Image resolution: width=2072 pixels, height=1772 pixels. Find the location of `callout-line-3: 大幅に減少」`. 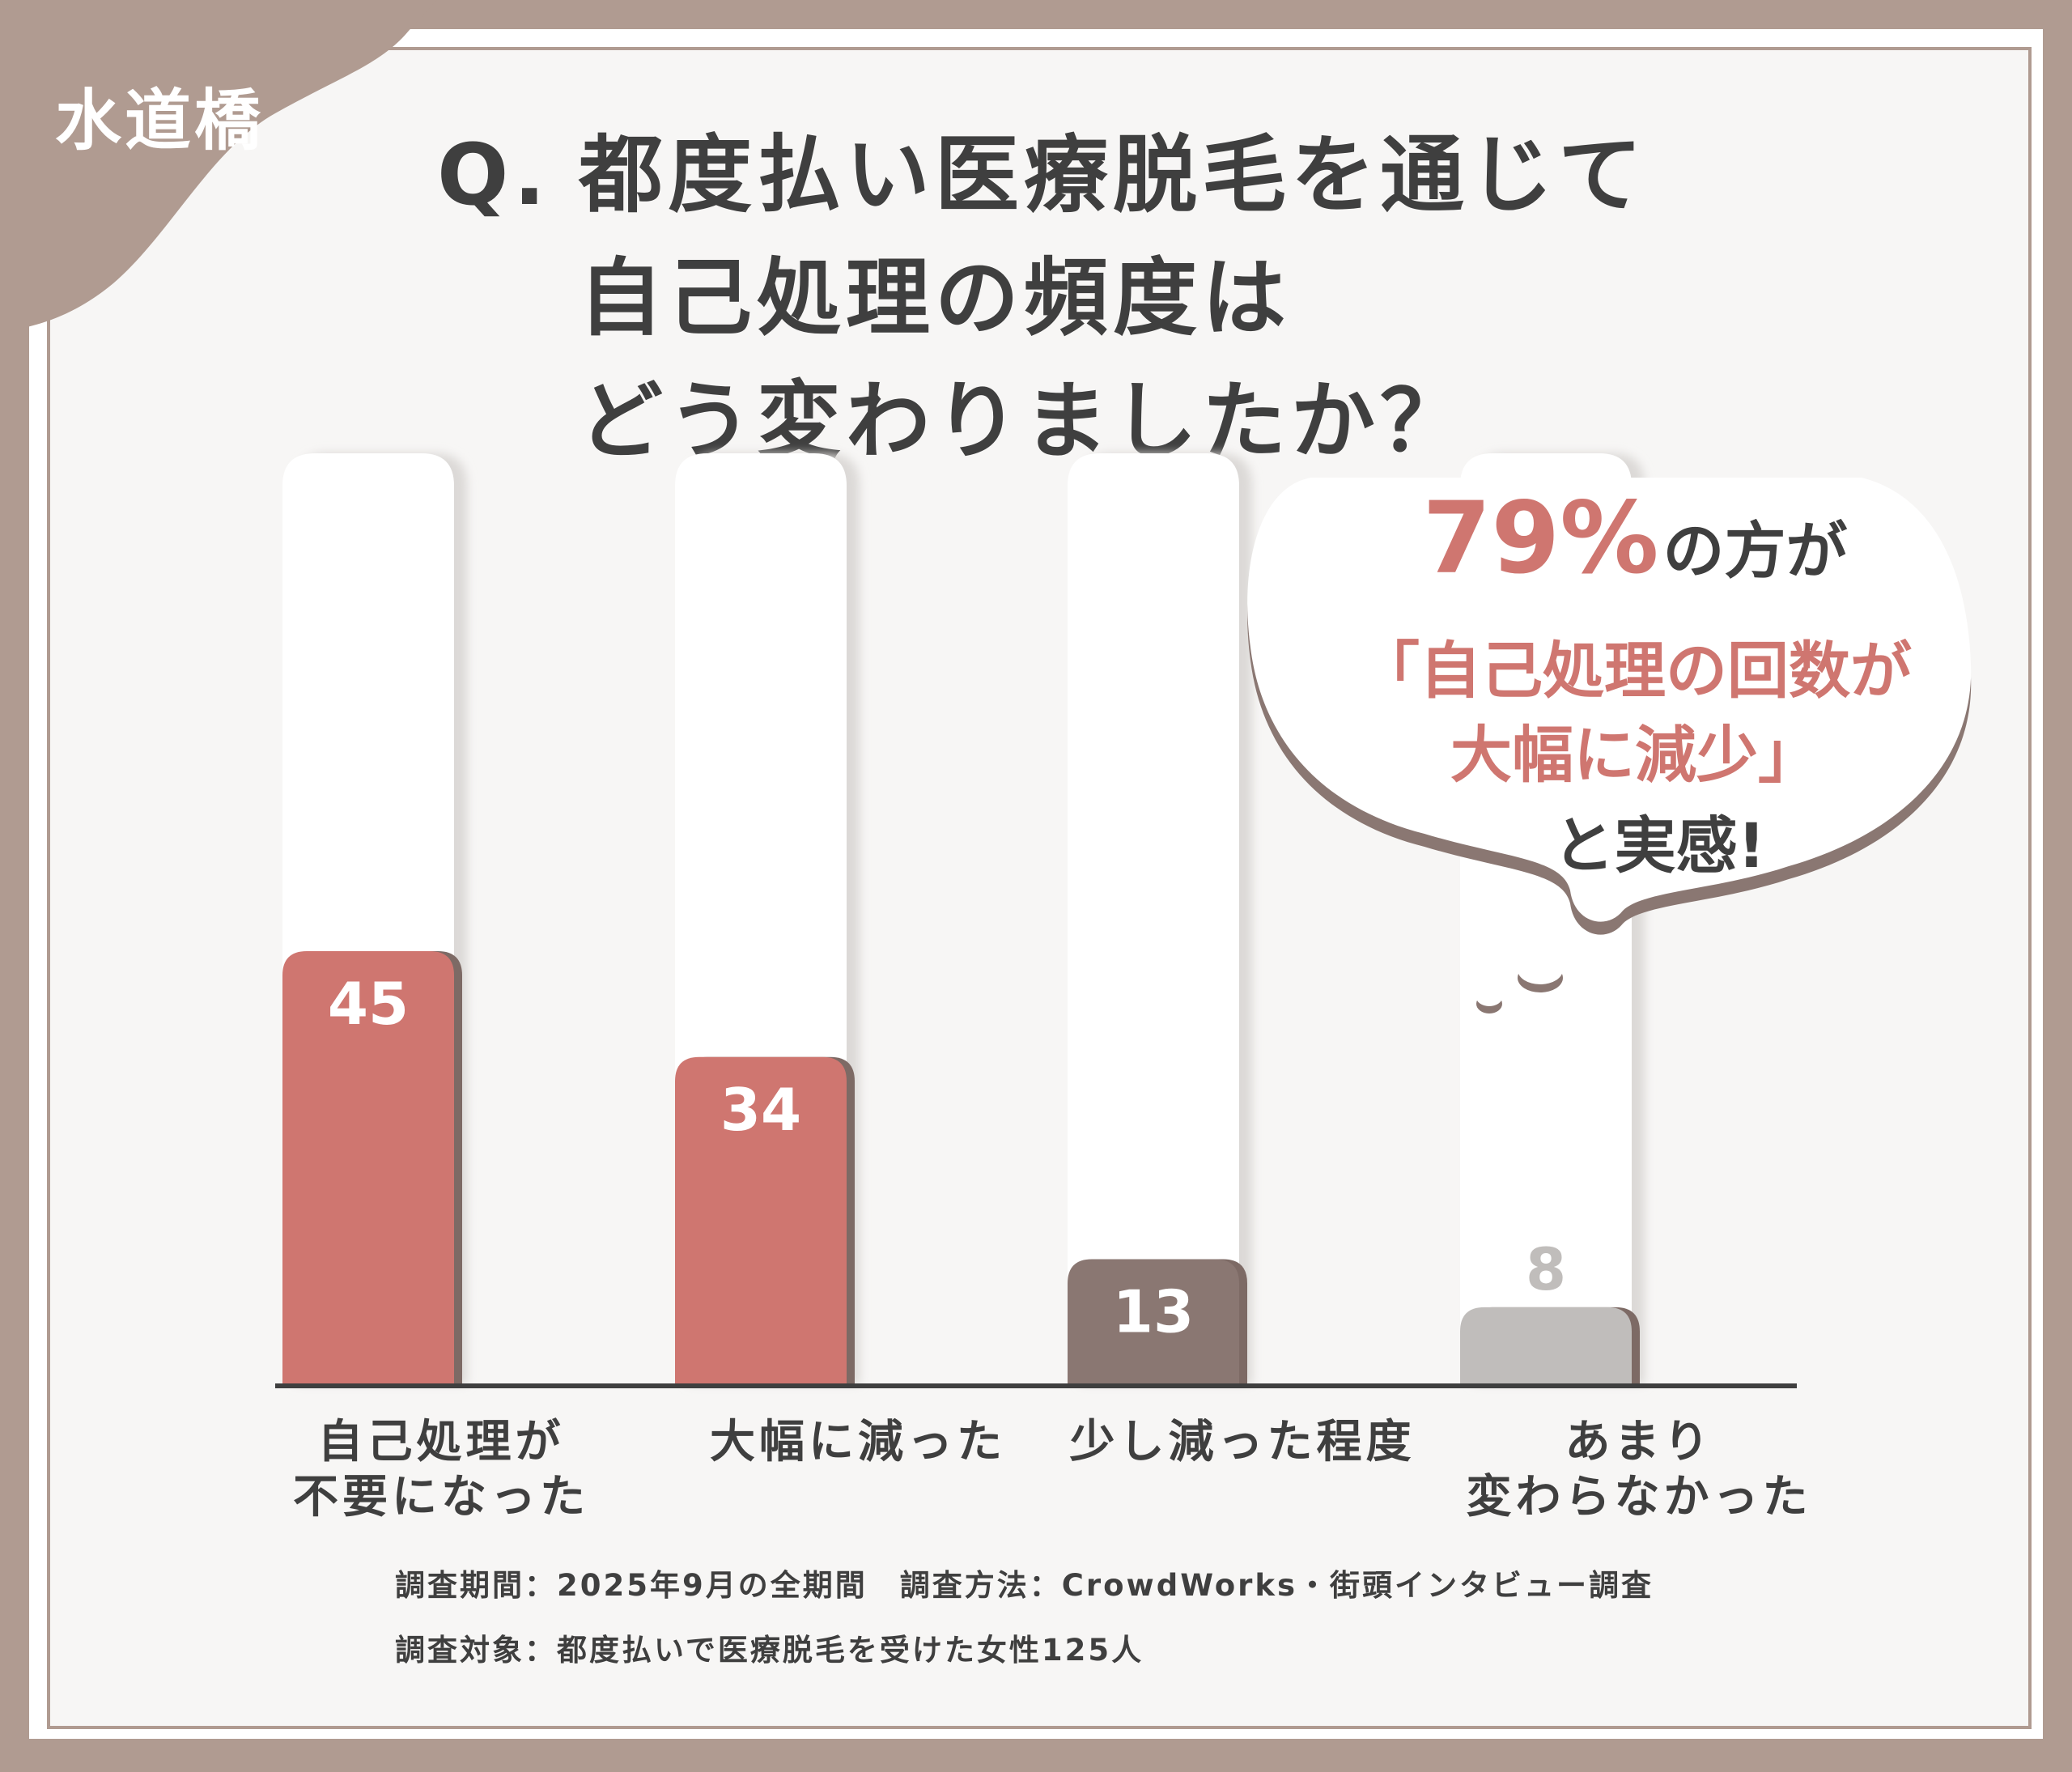

callout-line-3: 大幅に減少」 is located at coordinates (1634, 755).